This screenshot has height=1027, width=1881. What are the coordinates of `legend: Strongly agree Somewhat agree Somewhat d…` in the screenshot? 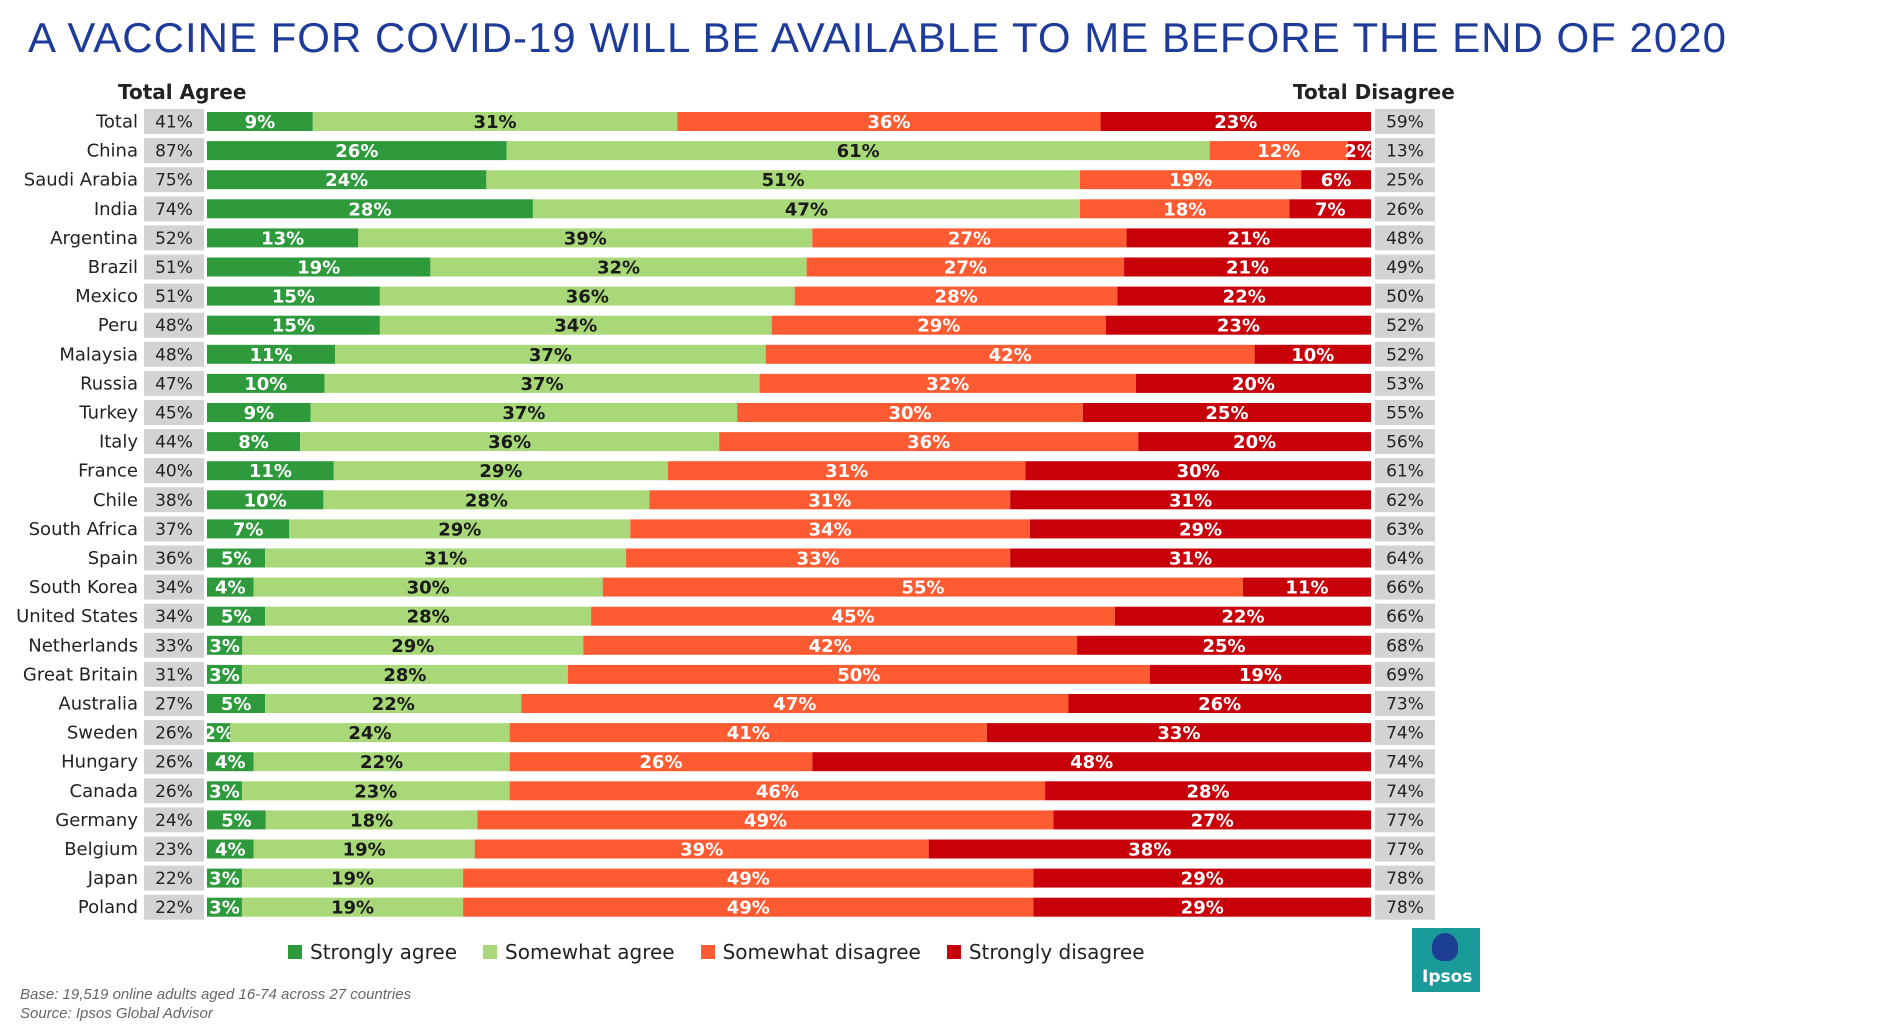 It's located at (716, 952).